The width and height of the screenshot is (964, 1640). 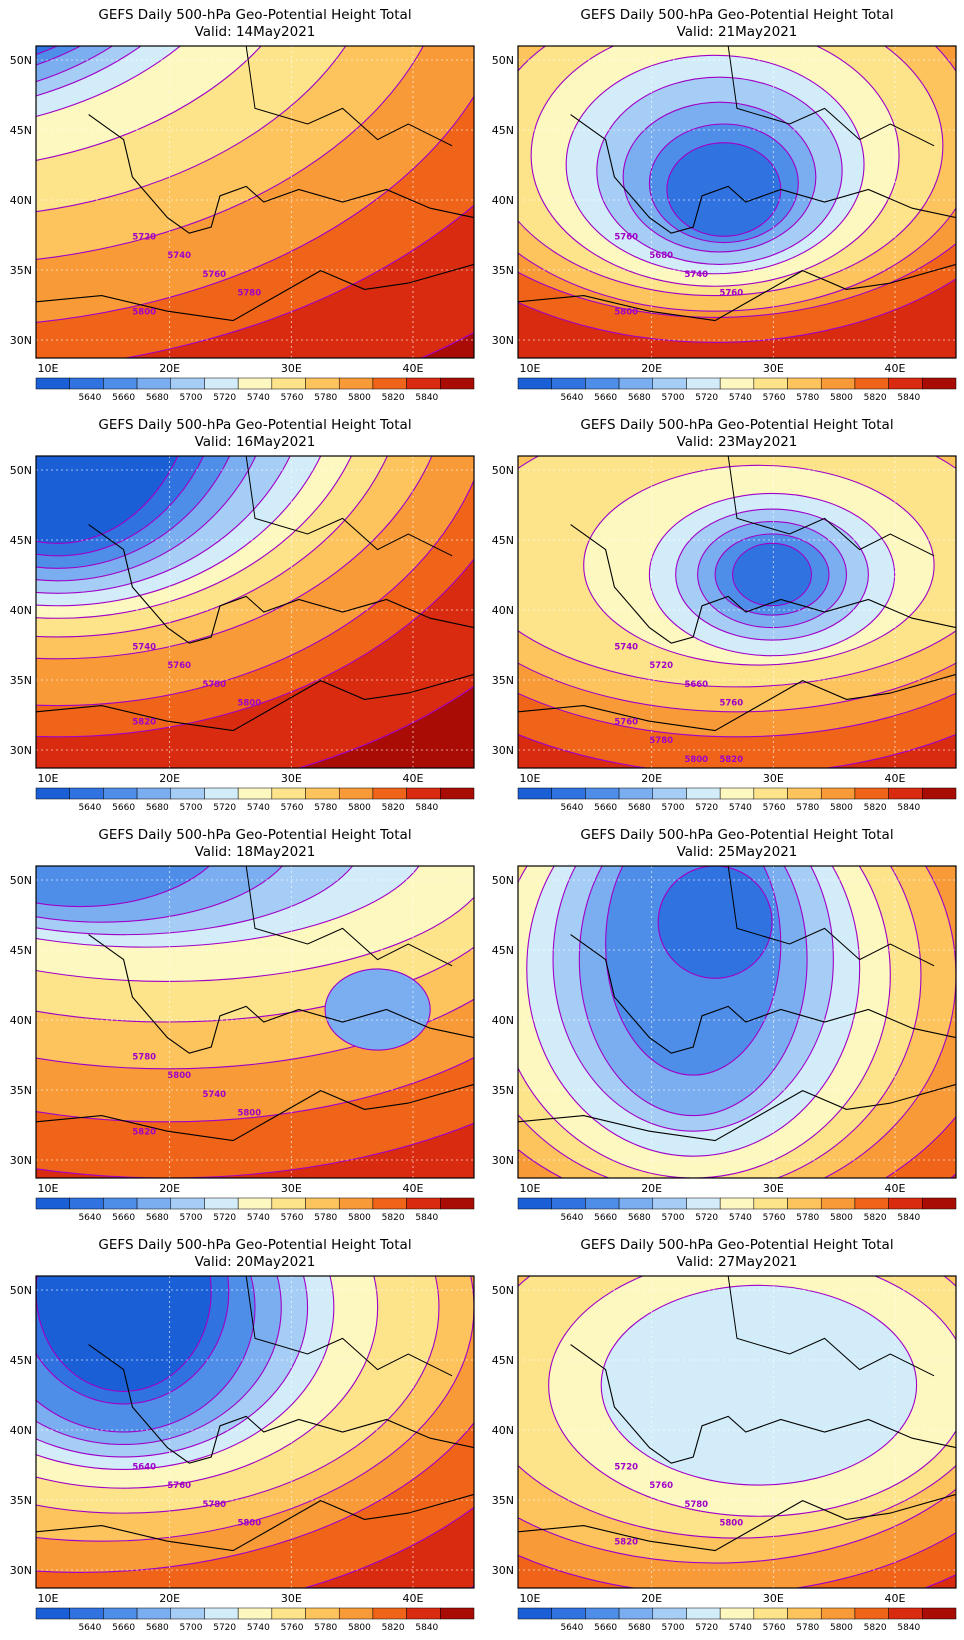 What do you see at coordinates (255, 442) in the screenshot?
I see `panel-valid-date: Valid: 16May2021` at bounding box center [255, 442].